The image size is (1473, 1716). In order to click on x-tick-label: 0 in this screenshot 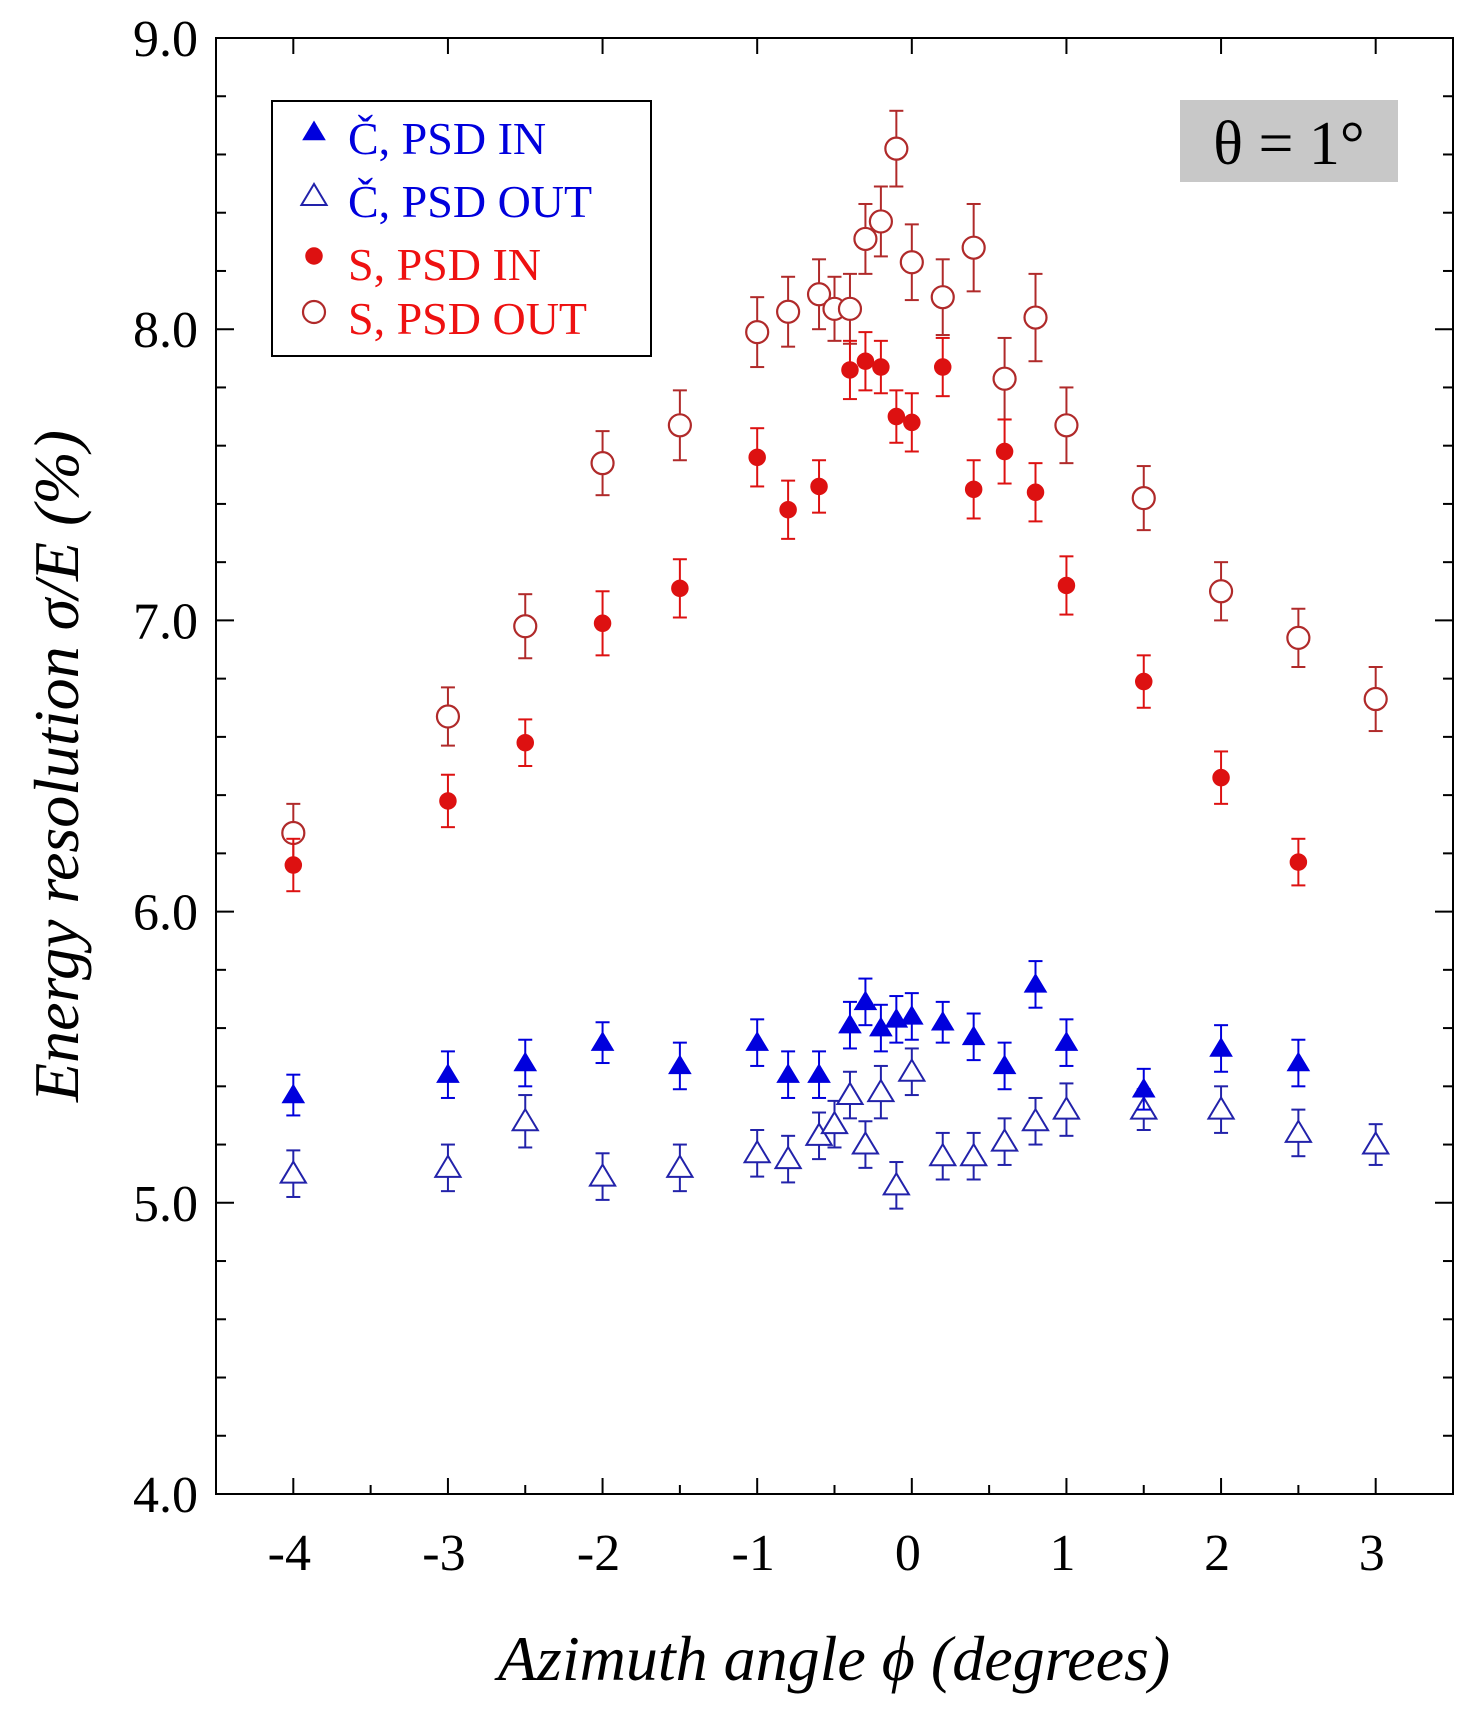, I will do `click(908, 1553)`.